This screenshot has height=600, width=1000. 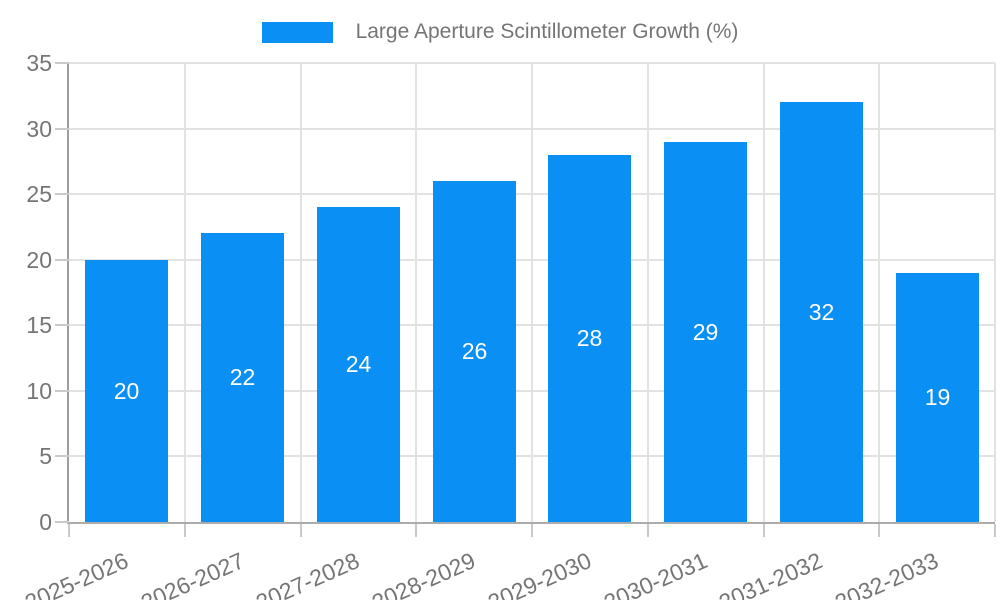 I want to click on y-axis-tick-label: 30, so click(x=39, y=128).